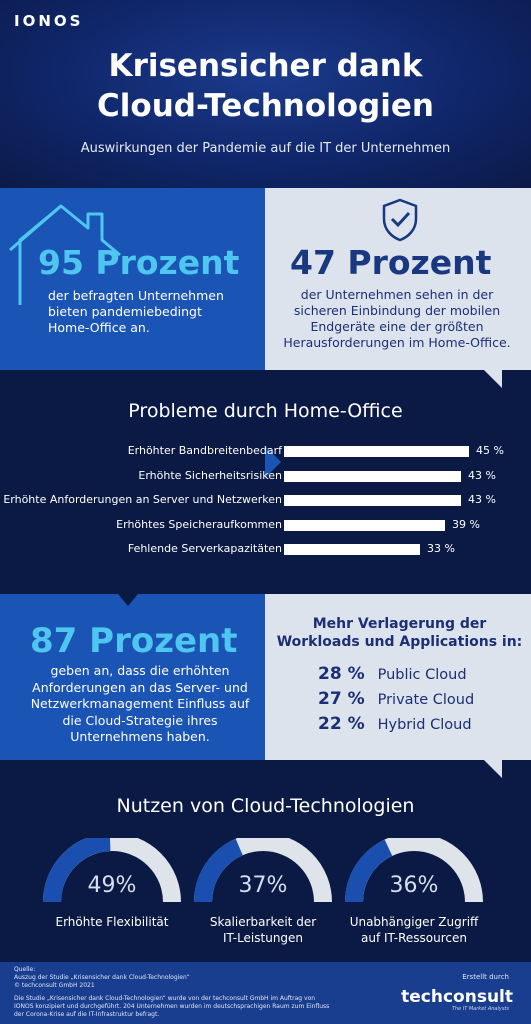 The image size is (531, 1024). What do you see at coordinates (54, 985) in the screenshot?
I see `source-line-2: © techconsult GmbH 2021` at bounding box center [54, 985].